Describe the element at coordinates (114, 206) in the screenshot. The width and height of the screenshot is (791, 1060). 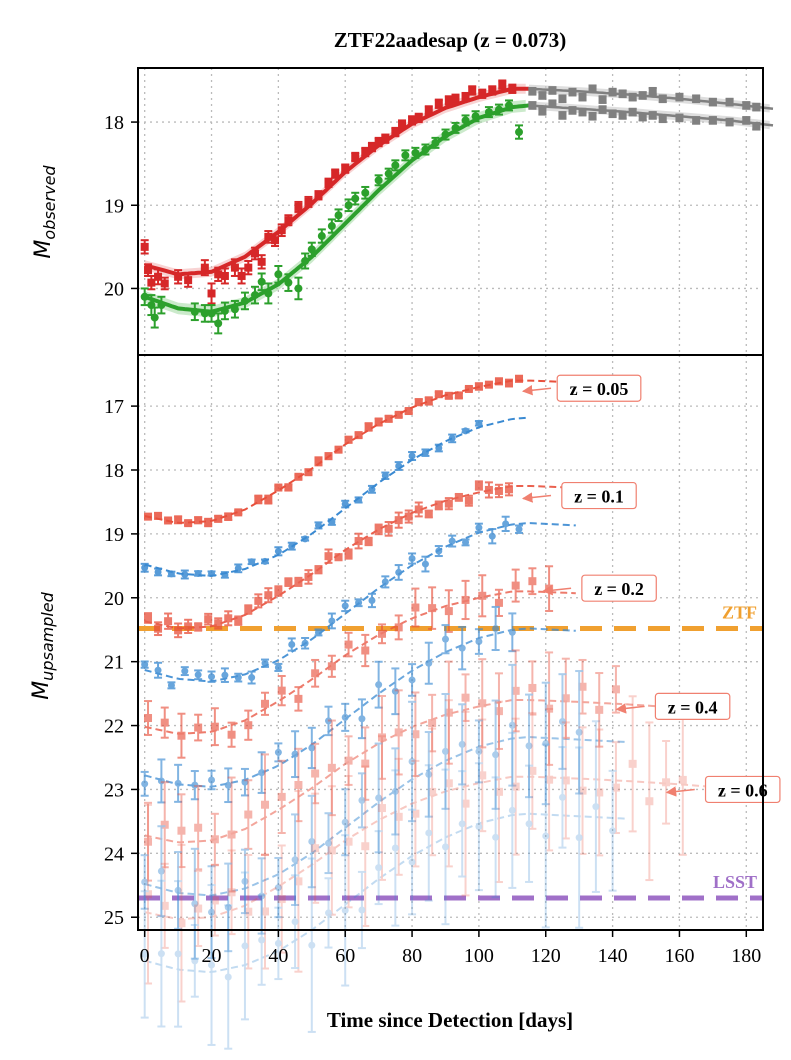
I see `top-y-tick-label: 19` at that location.